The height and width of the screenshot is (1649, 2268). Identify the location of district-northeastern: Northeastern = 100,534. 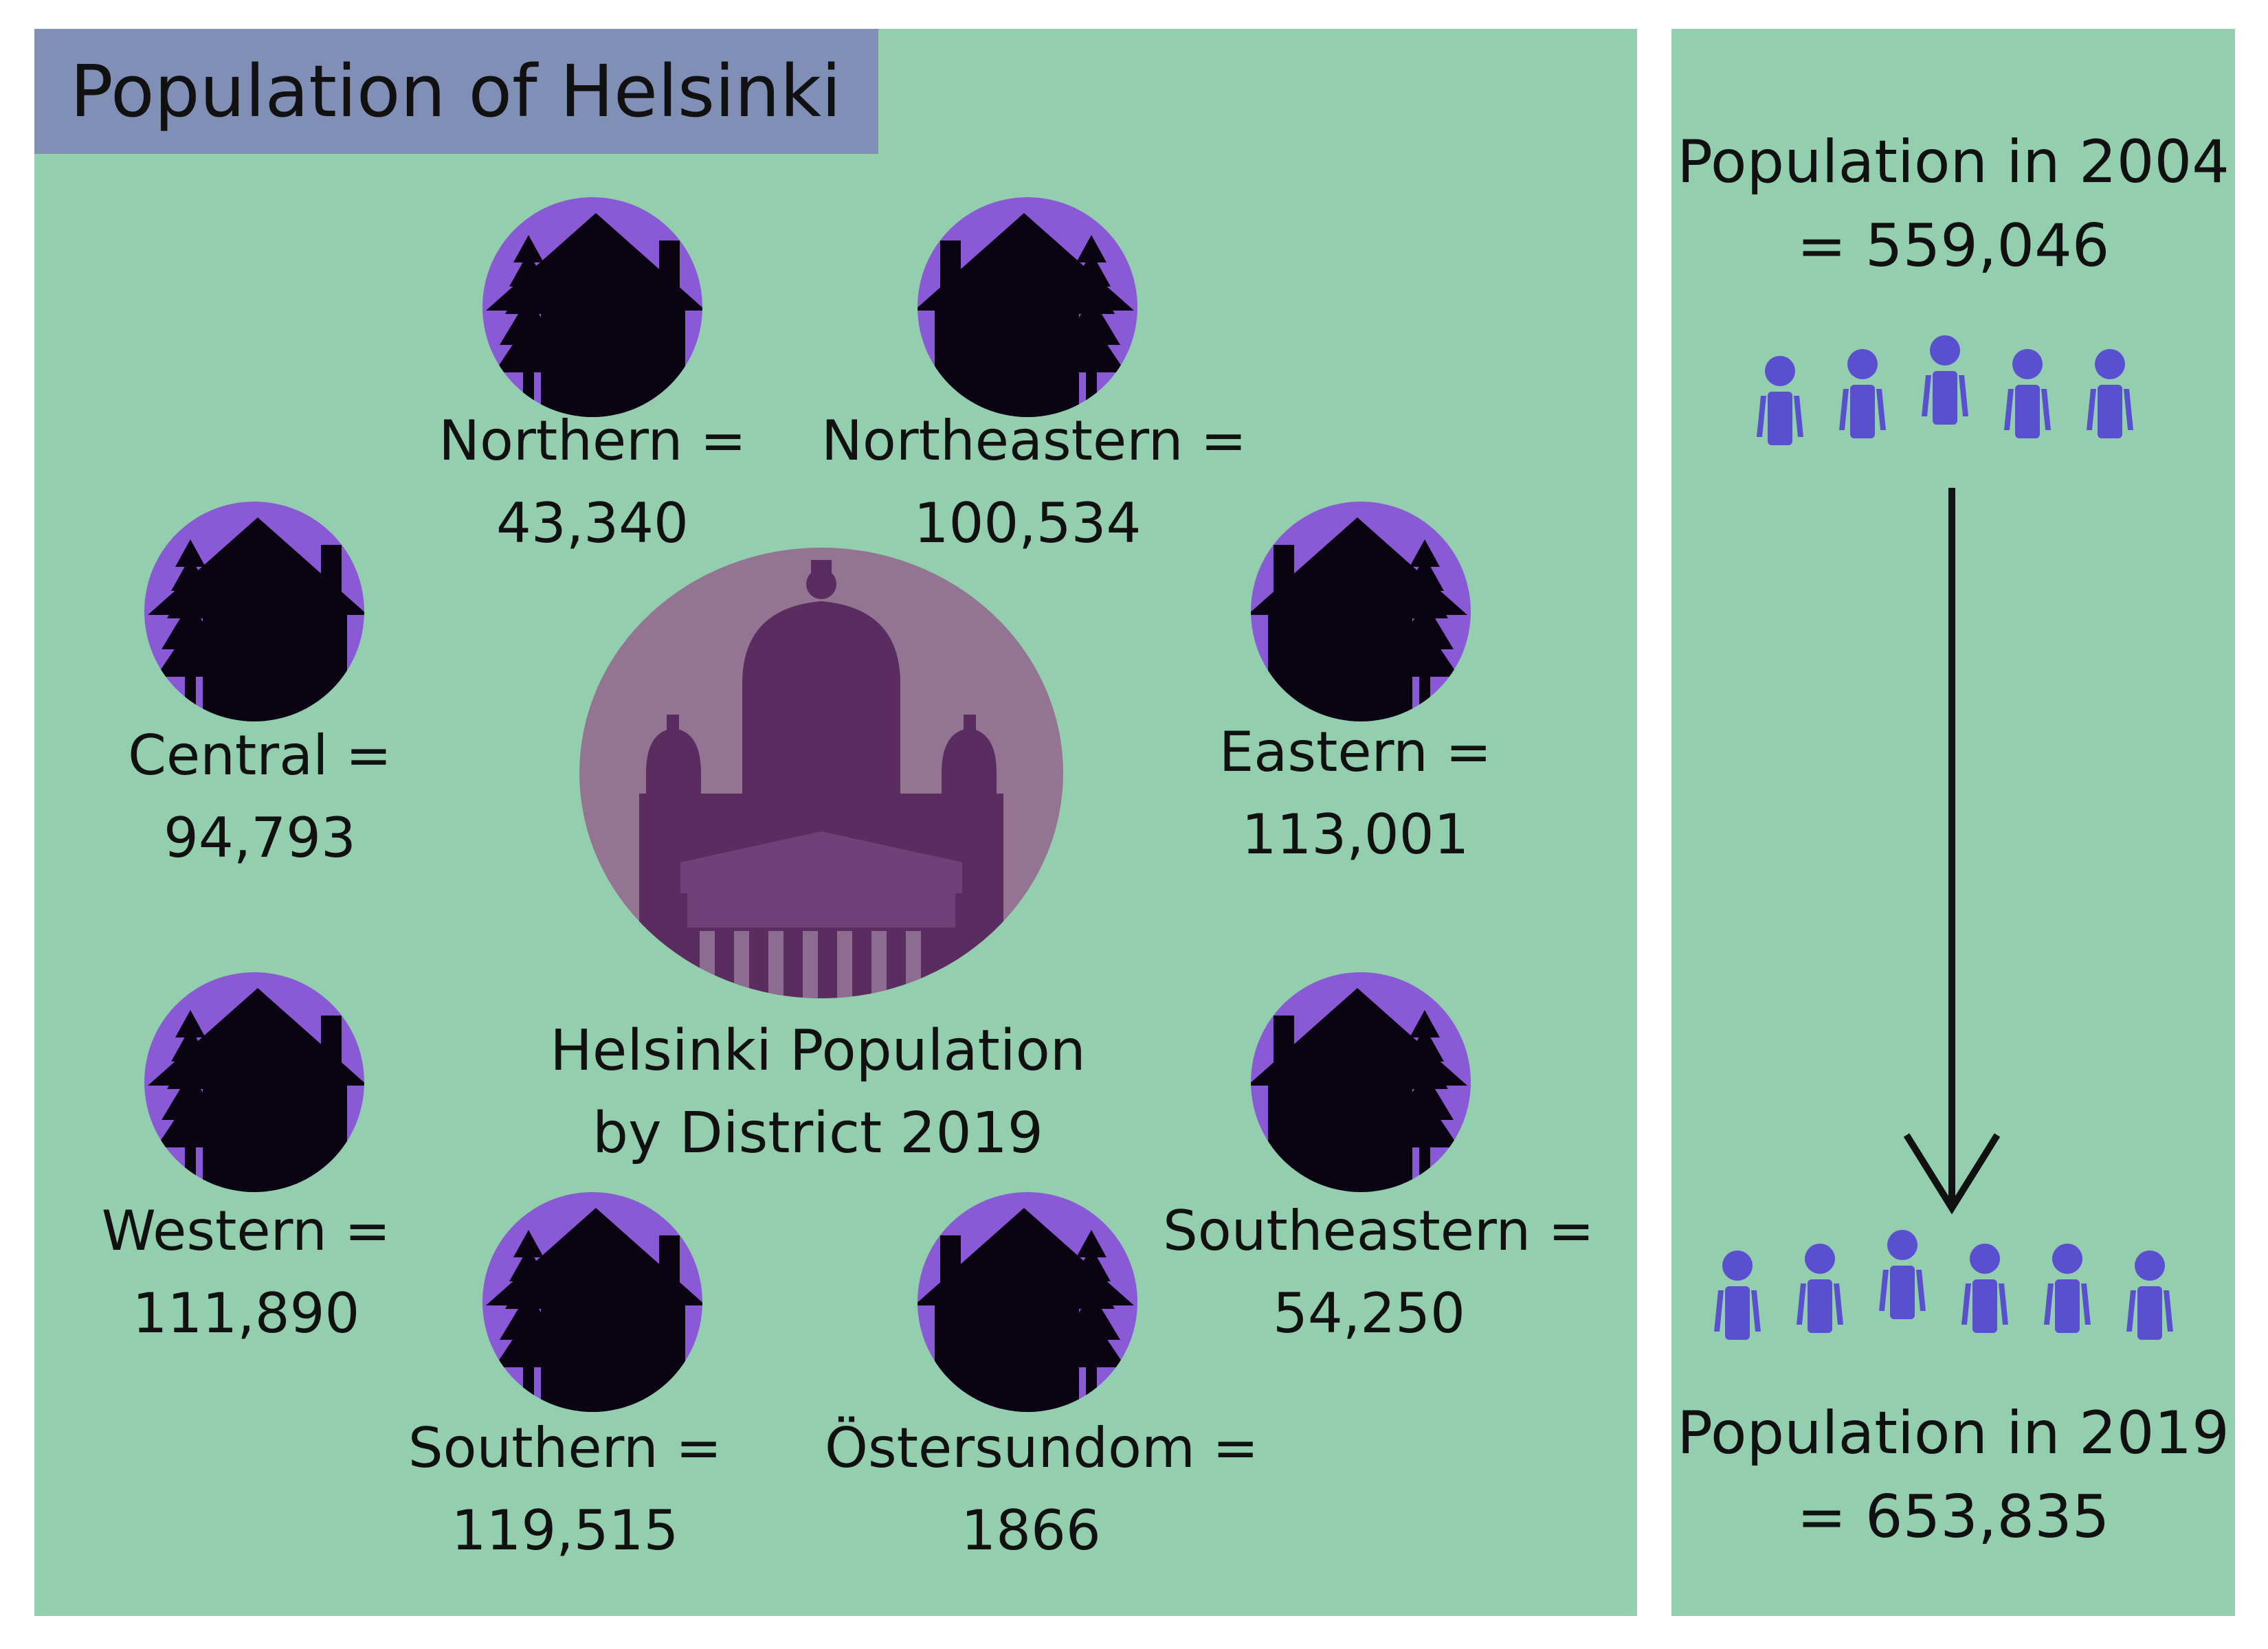
(1034, 380).